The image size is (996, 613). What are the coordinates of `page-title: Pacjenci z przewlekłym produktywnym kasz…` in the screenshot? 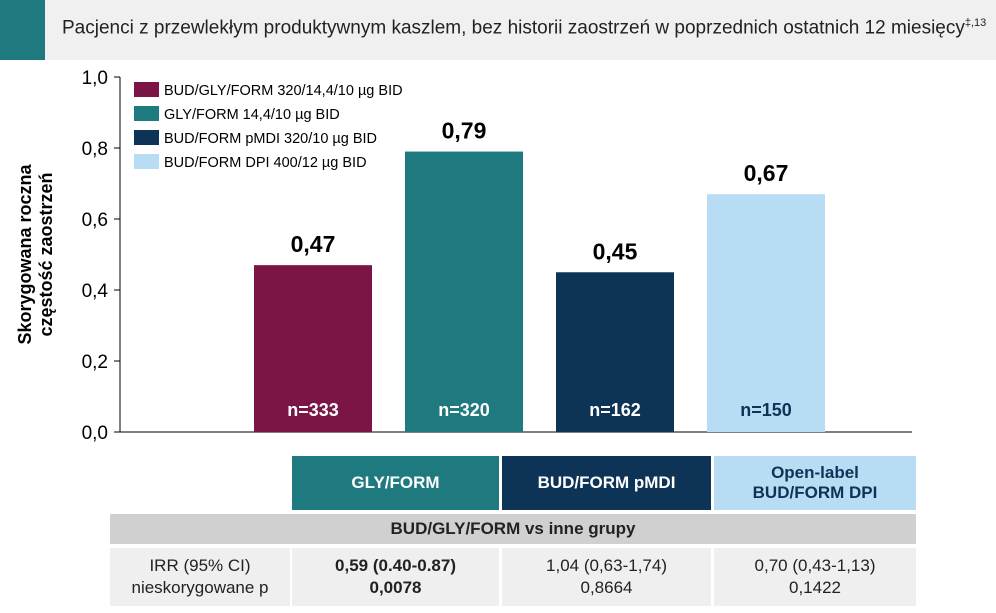 It's located at (524, 28).